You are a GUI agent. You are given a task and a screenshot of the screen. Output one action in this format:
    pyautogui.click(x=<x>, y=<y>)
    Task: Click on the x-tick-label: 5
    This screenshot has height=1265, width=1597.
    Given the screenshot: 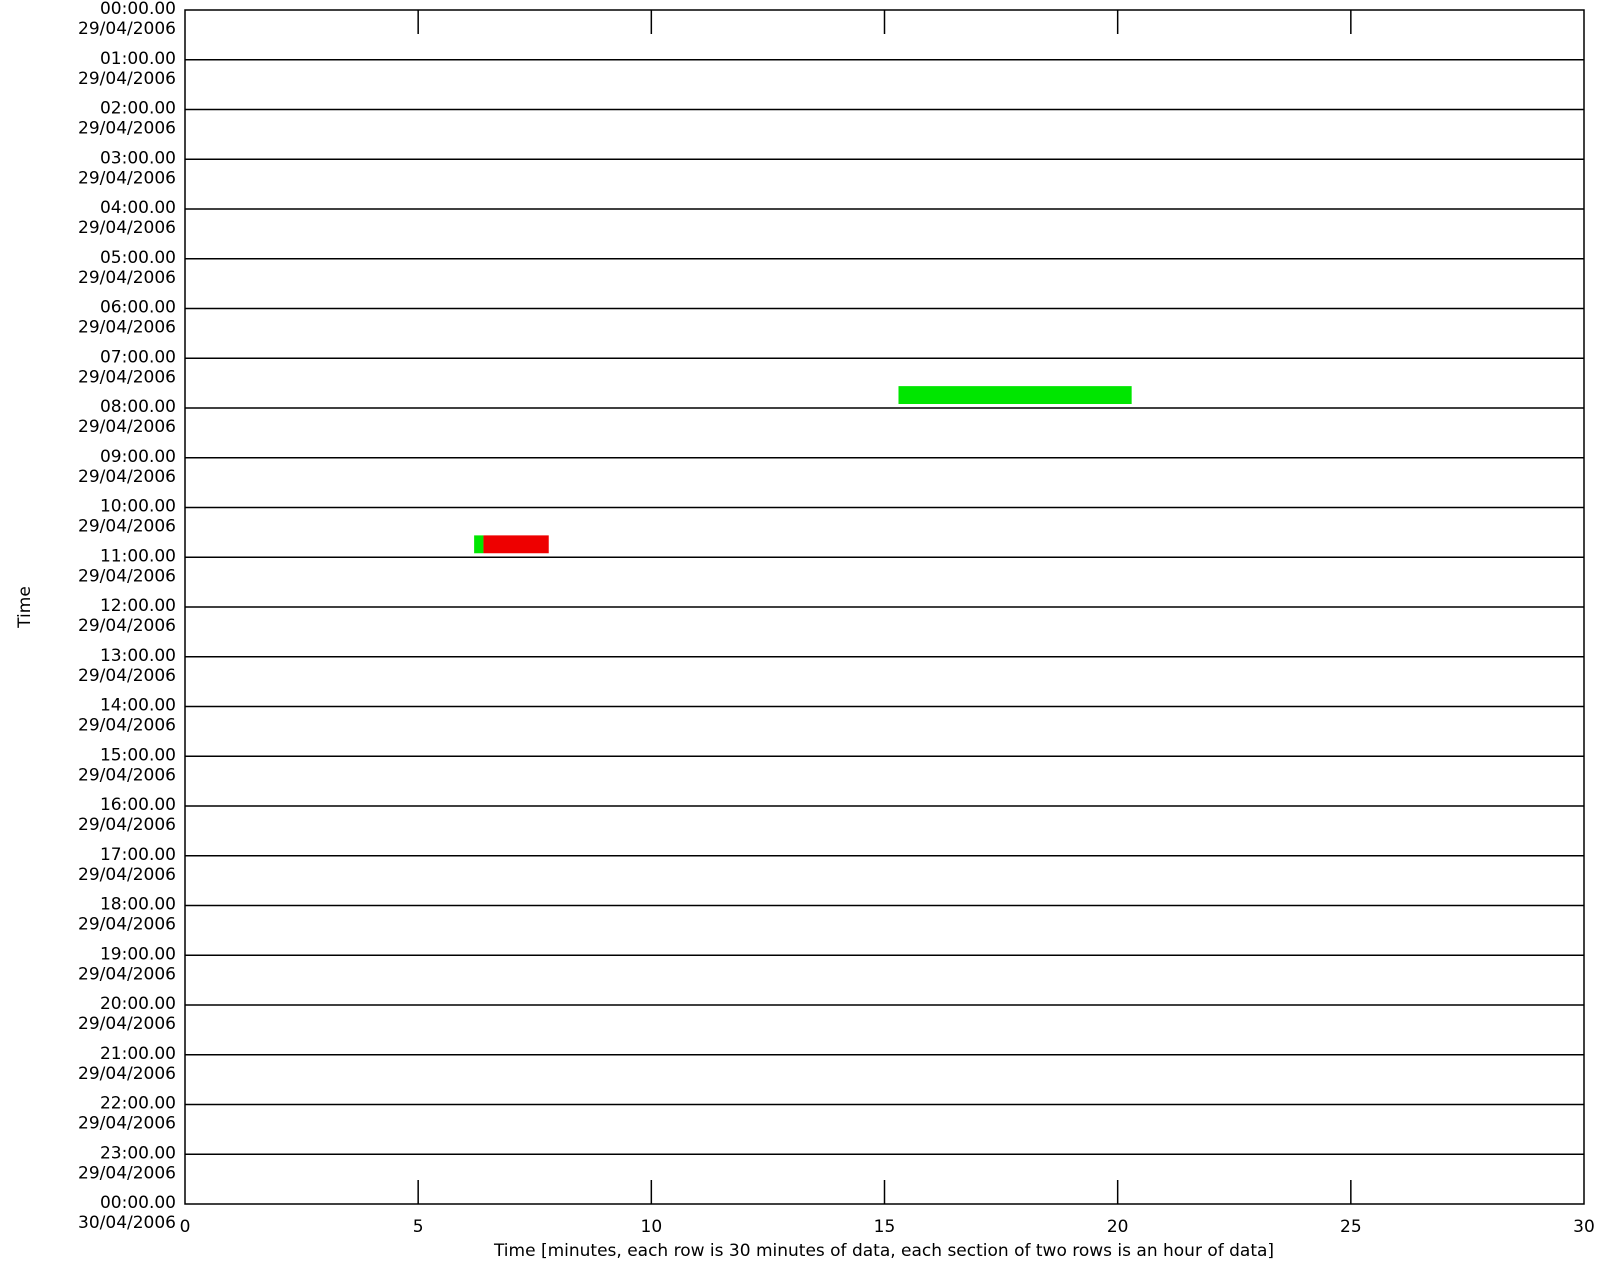 What is the action you would take?
    pyautogui.click(x=418, y=1227)
    